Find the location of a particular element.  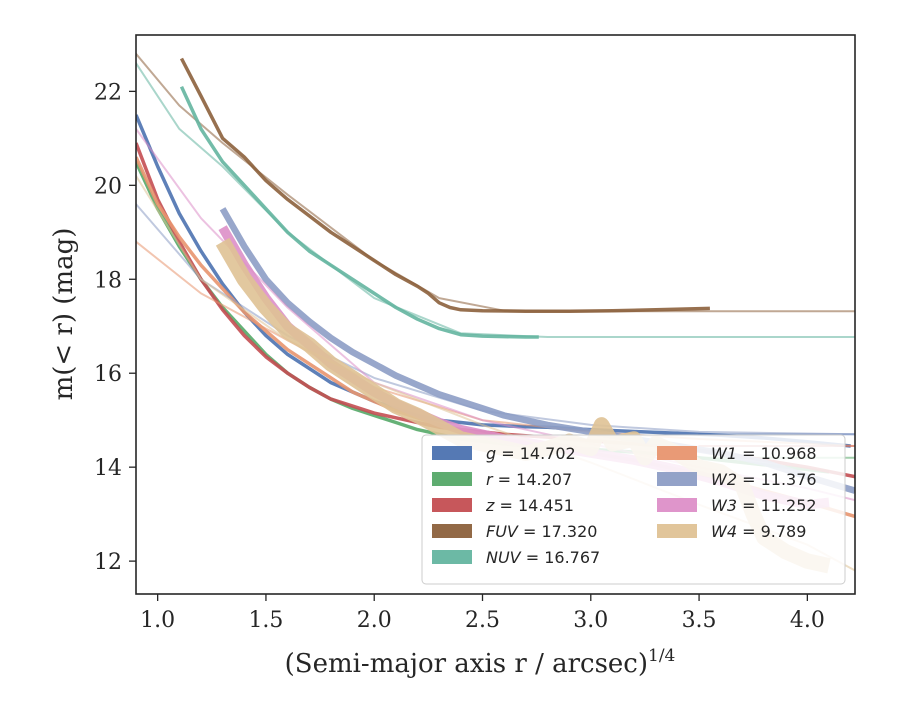

legend-item-w3: W3 = 11.252 is located at coordinates (737, 505).